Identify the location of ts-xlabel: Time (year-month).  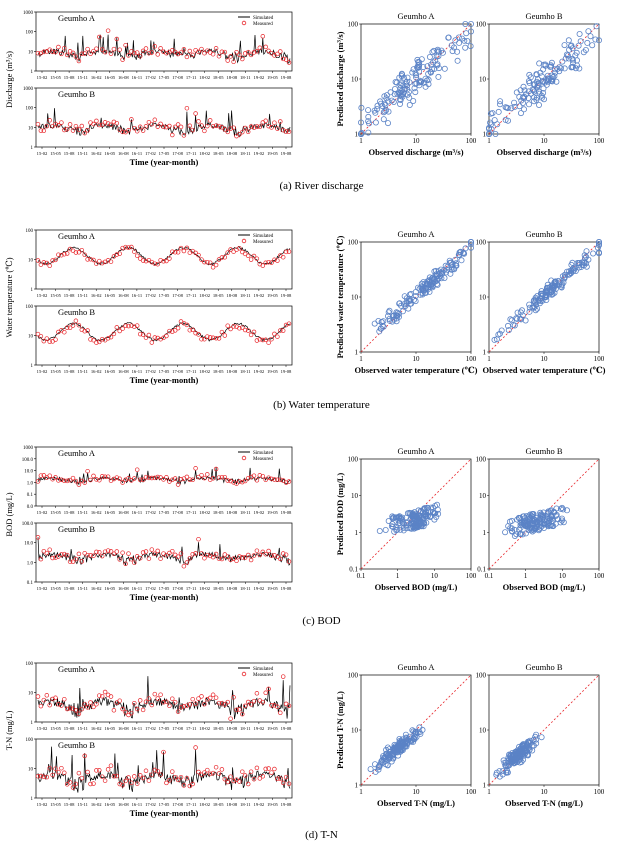
(164, 380).